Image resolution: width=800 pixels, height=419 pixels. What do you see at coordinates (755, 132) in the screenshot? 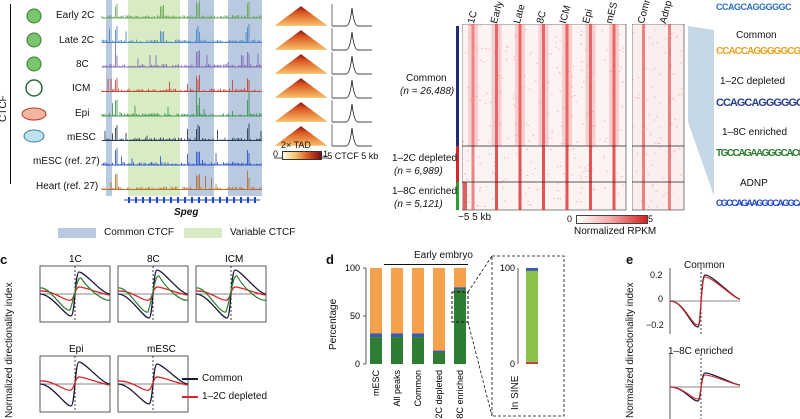
I see `motif-label-enriched: 1–8C enriched` at bounding box center [755, 132].